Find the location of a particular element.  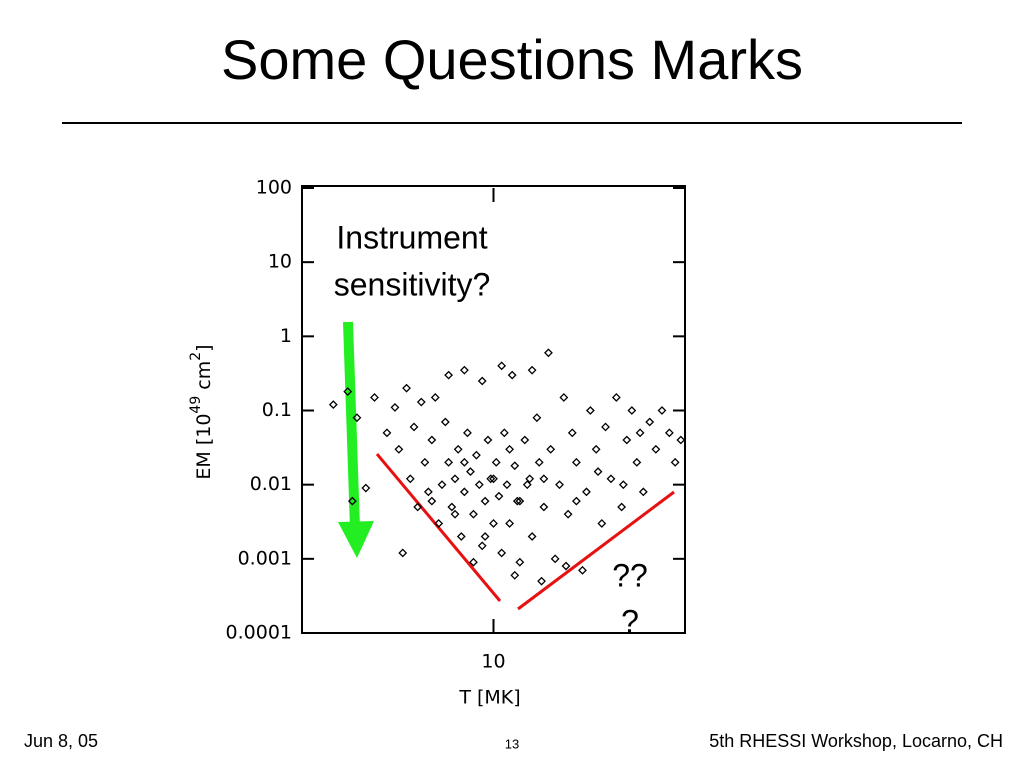

y-tick-label: 0.0001 is located at coordinates (259, 633).